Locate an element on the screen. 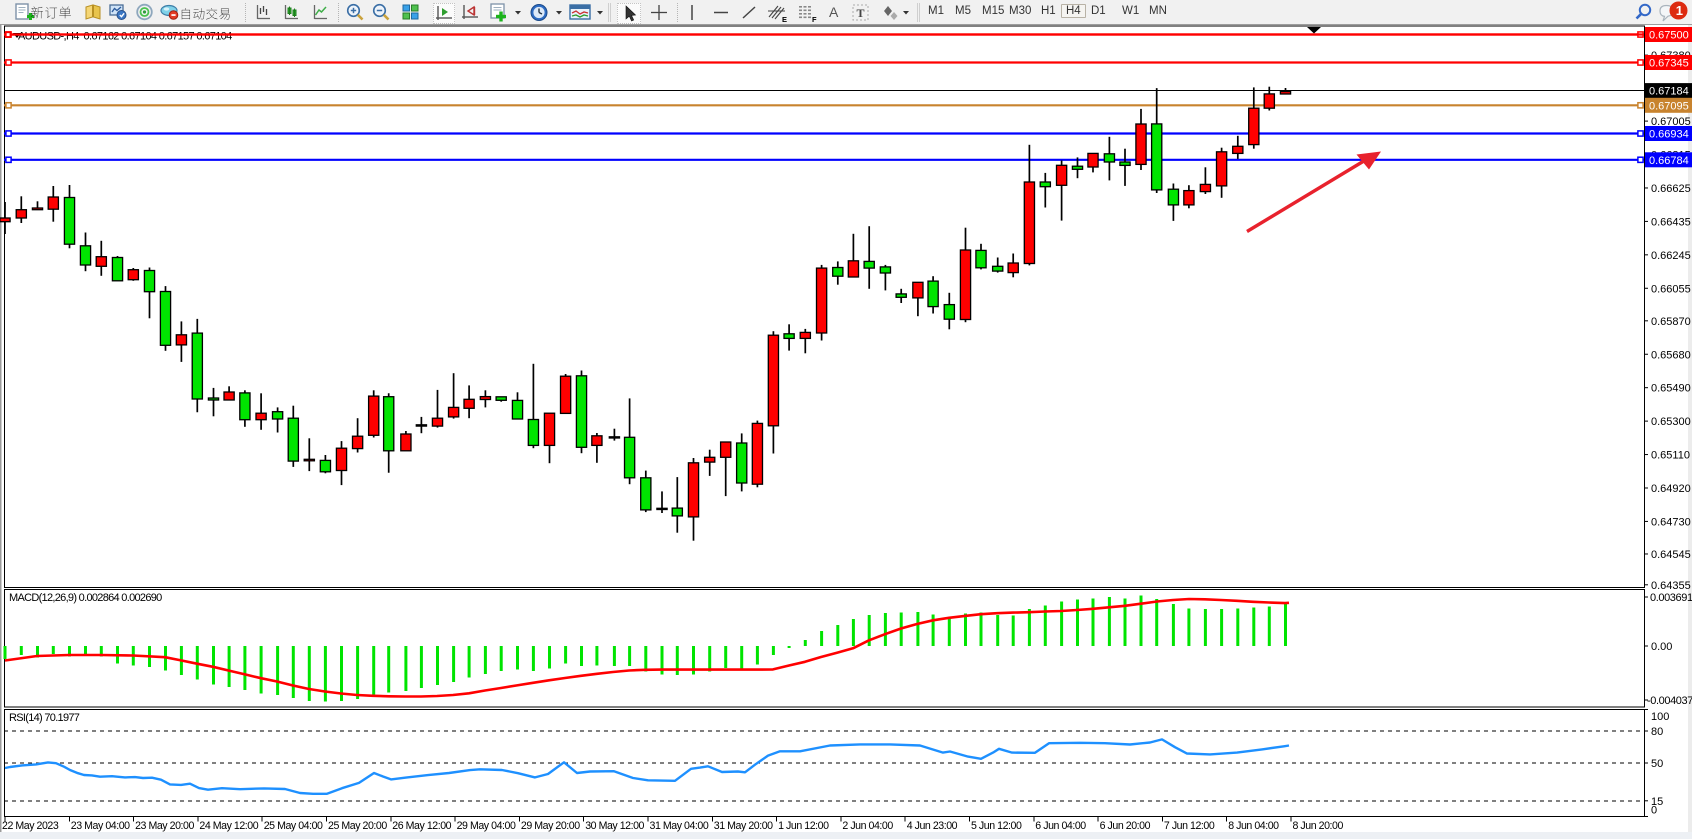 The height and width of the screenshot is (839, 1692). svg-text: 29 May 04:00 is located at coordinates (486, 826).